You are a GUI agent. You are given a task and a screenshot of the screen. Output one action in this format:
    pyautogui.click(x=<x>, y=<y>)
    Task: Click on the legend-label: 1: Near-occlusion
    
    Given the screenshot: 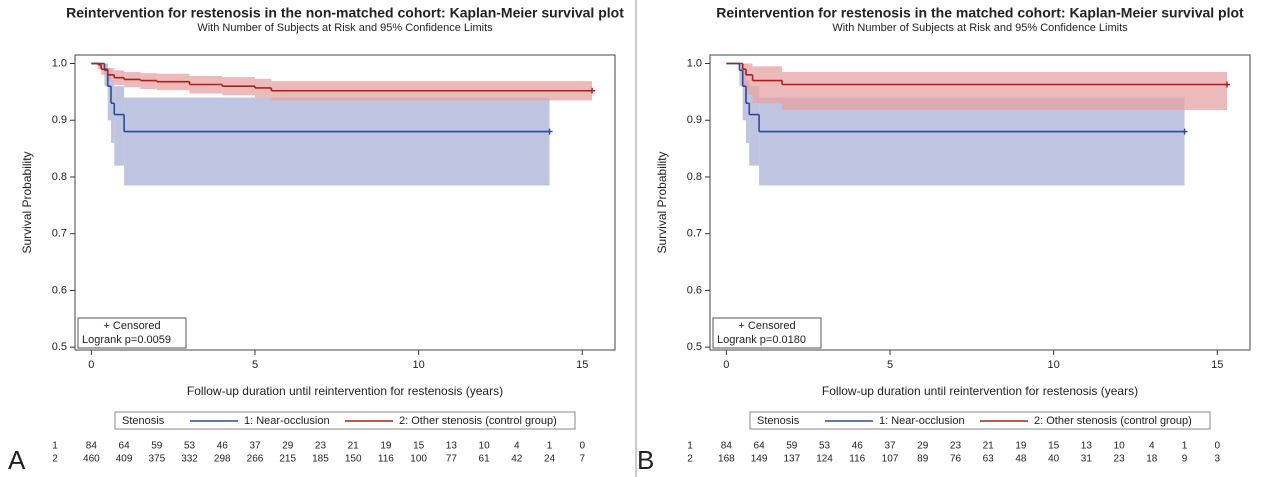 What is the action you would take?
    pyautogui.click(x=922, y=421)
    